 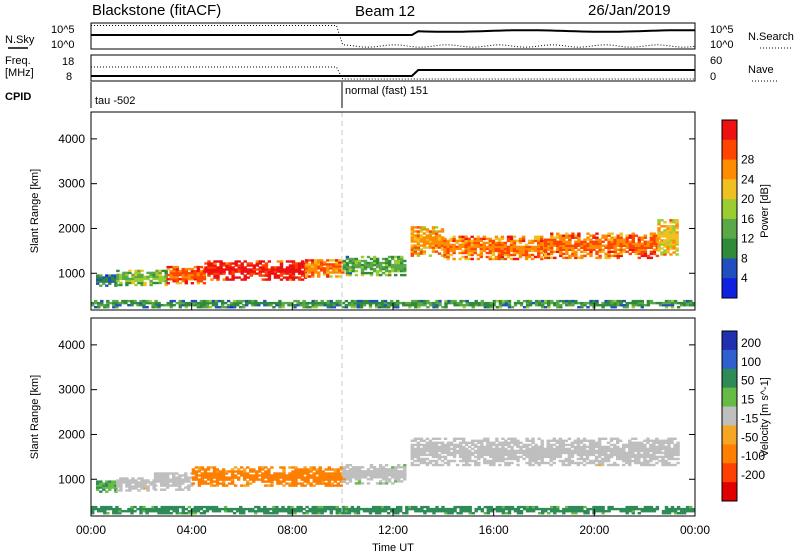 I want to click on x-tick-label: 08:00, so click(x=292, y=530).